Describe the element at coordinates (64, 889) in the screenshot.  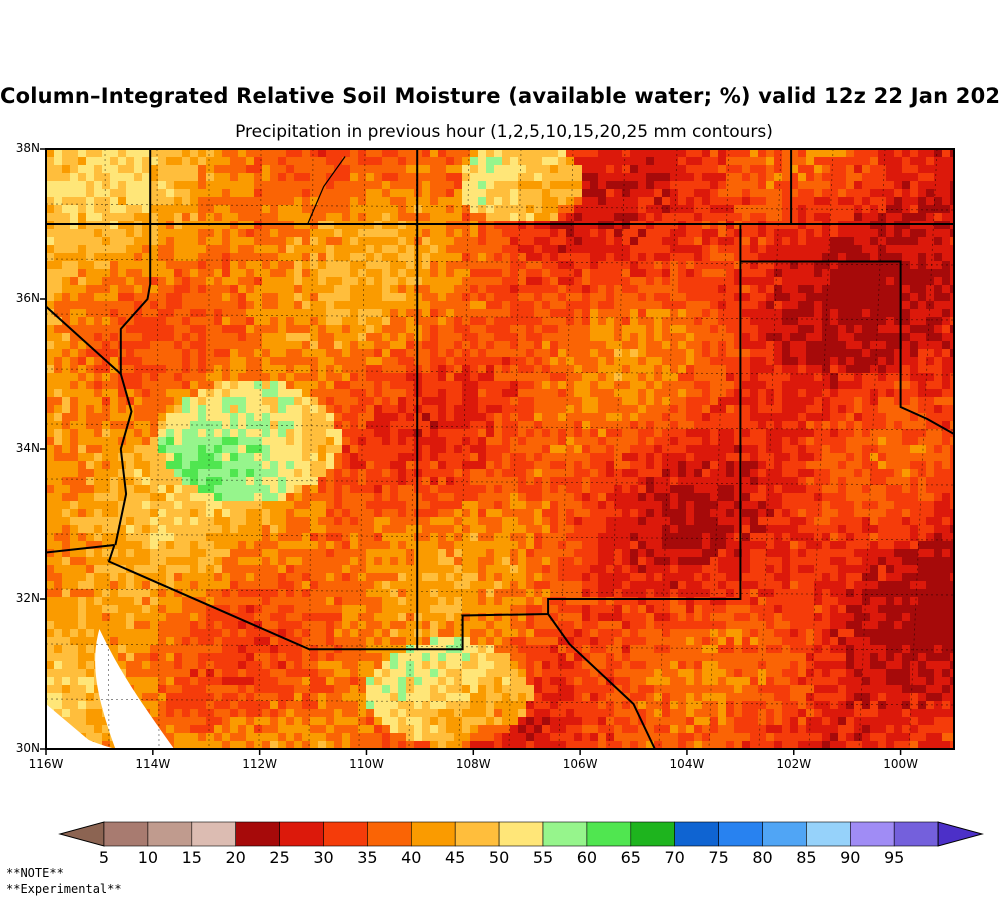
I see `experimental-label: **Experimental**` at that location.